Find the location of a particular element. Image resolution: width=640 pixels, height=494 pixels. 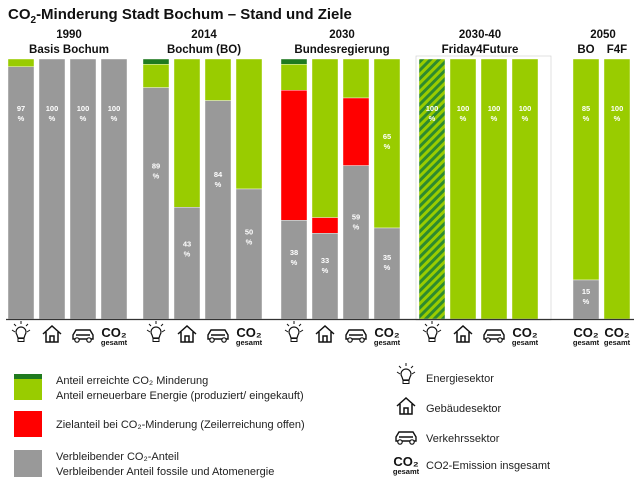

legend-text: Verbleibender CO₂-Anteil is located at coordinates (117, 457).